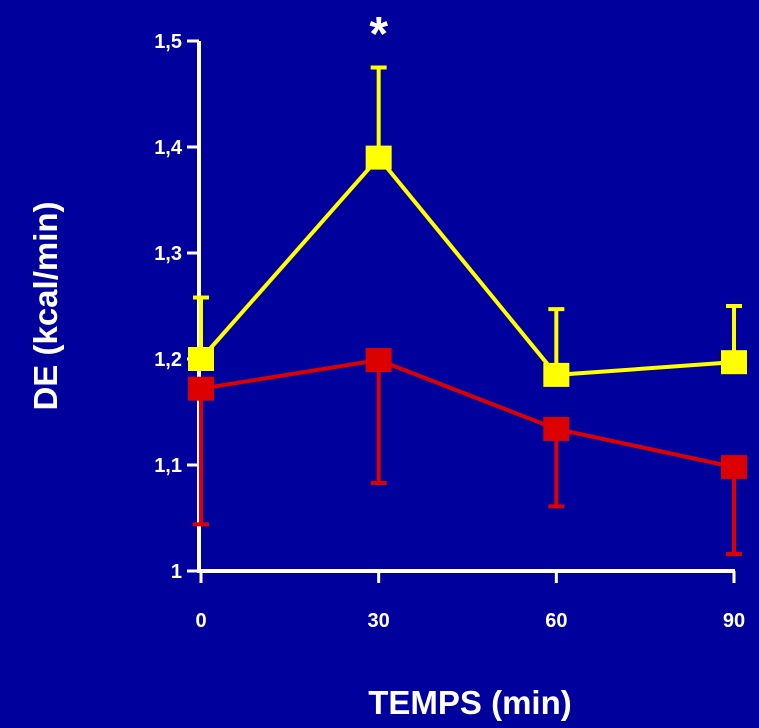  What do you see at coordinates (168, 360) in the screenshot?
I see `y-tick-label: 1,2` at bounding box center [168, 360].